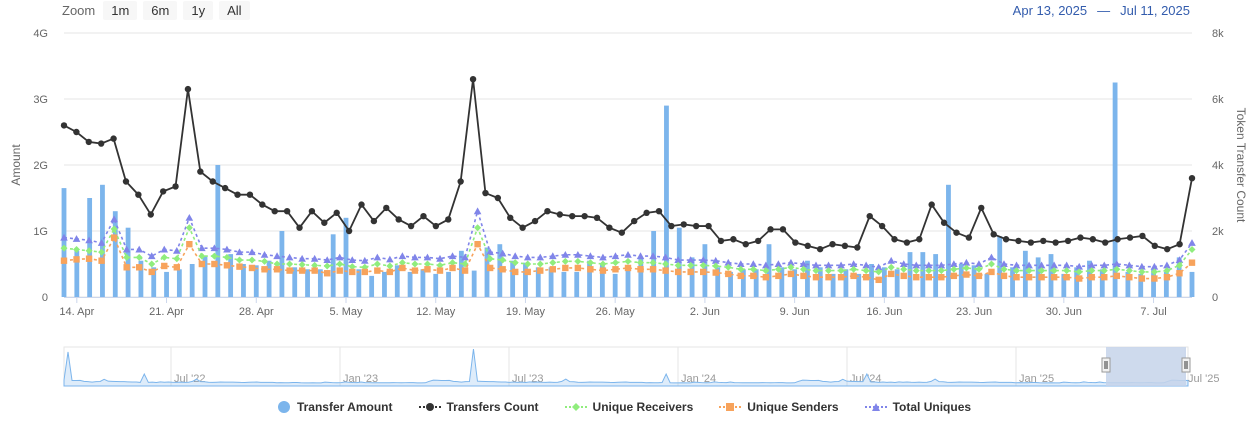 The height and width of the screenshot is (422, 1248). Describe the element at coordinates (198, 10) in the screenshot. I see `zoom-1y-button: 1y` at that location.